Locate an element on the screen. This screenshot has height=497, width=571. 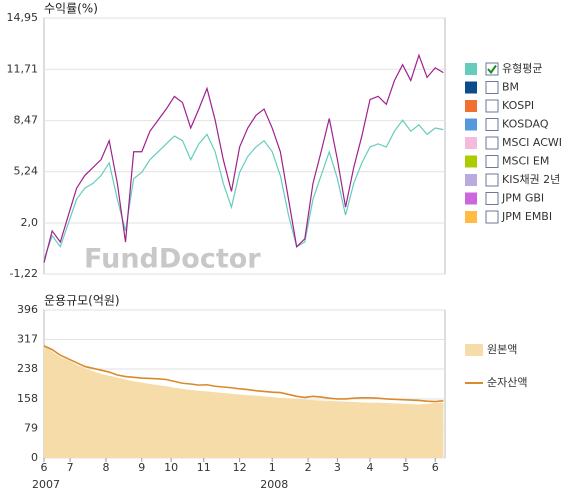
x-tick-label: 12 is located at coordinates (240, 467).